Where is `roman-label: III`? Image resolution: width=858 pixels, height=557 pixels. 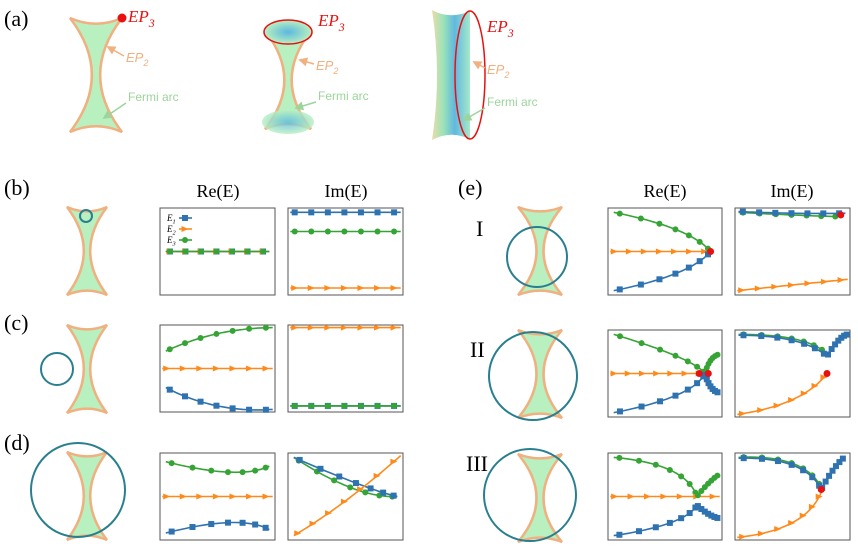 roman-label: III is located at coordinates (477, 463).